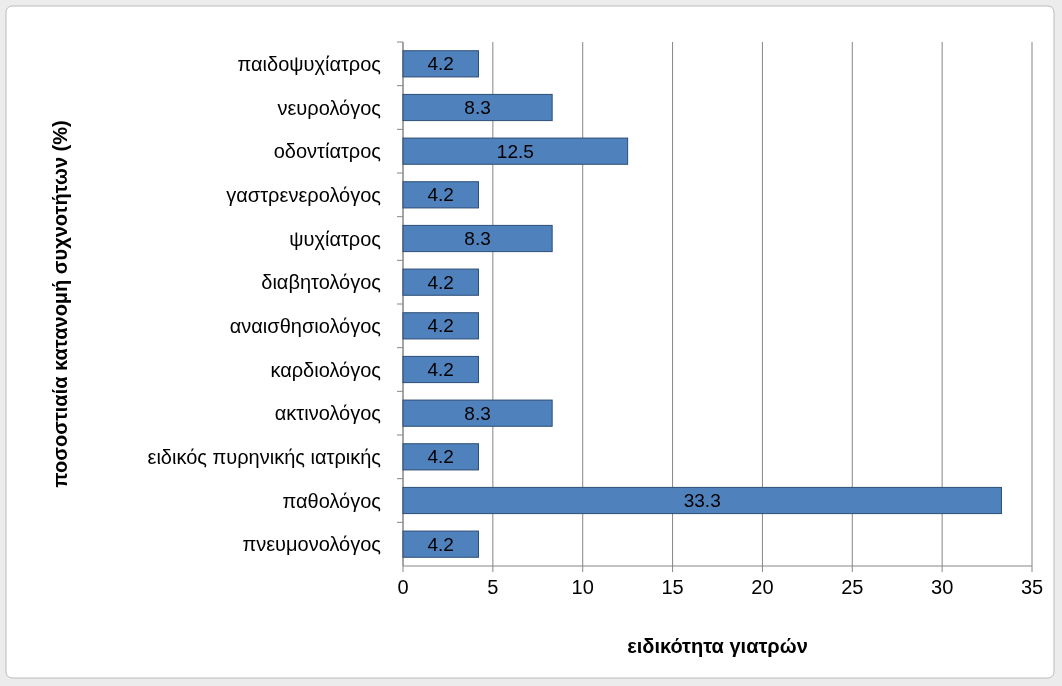 This screenshot has width=1062, height=686. I want to click on data-label: 12.5, so click(515, 151).